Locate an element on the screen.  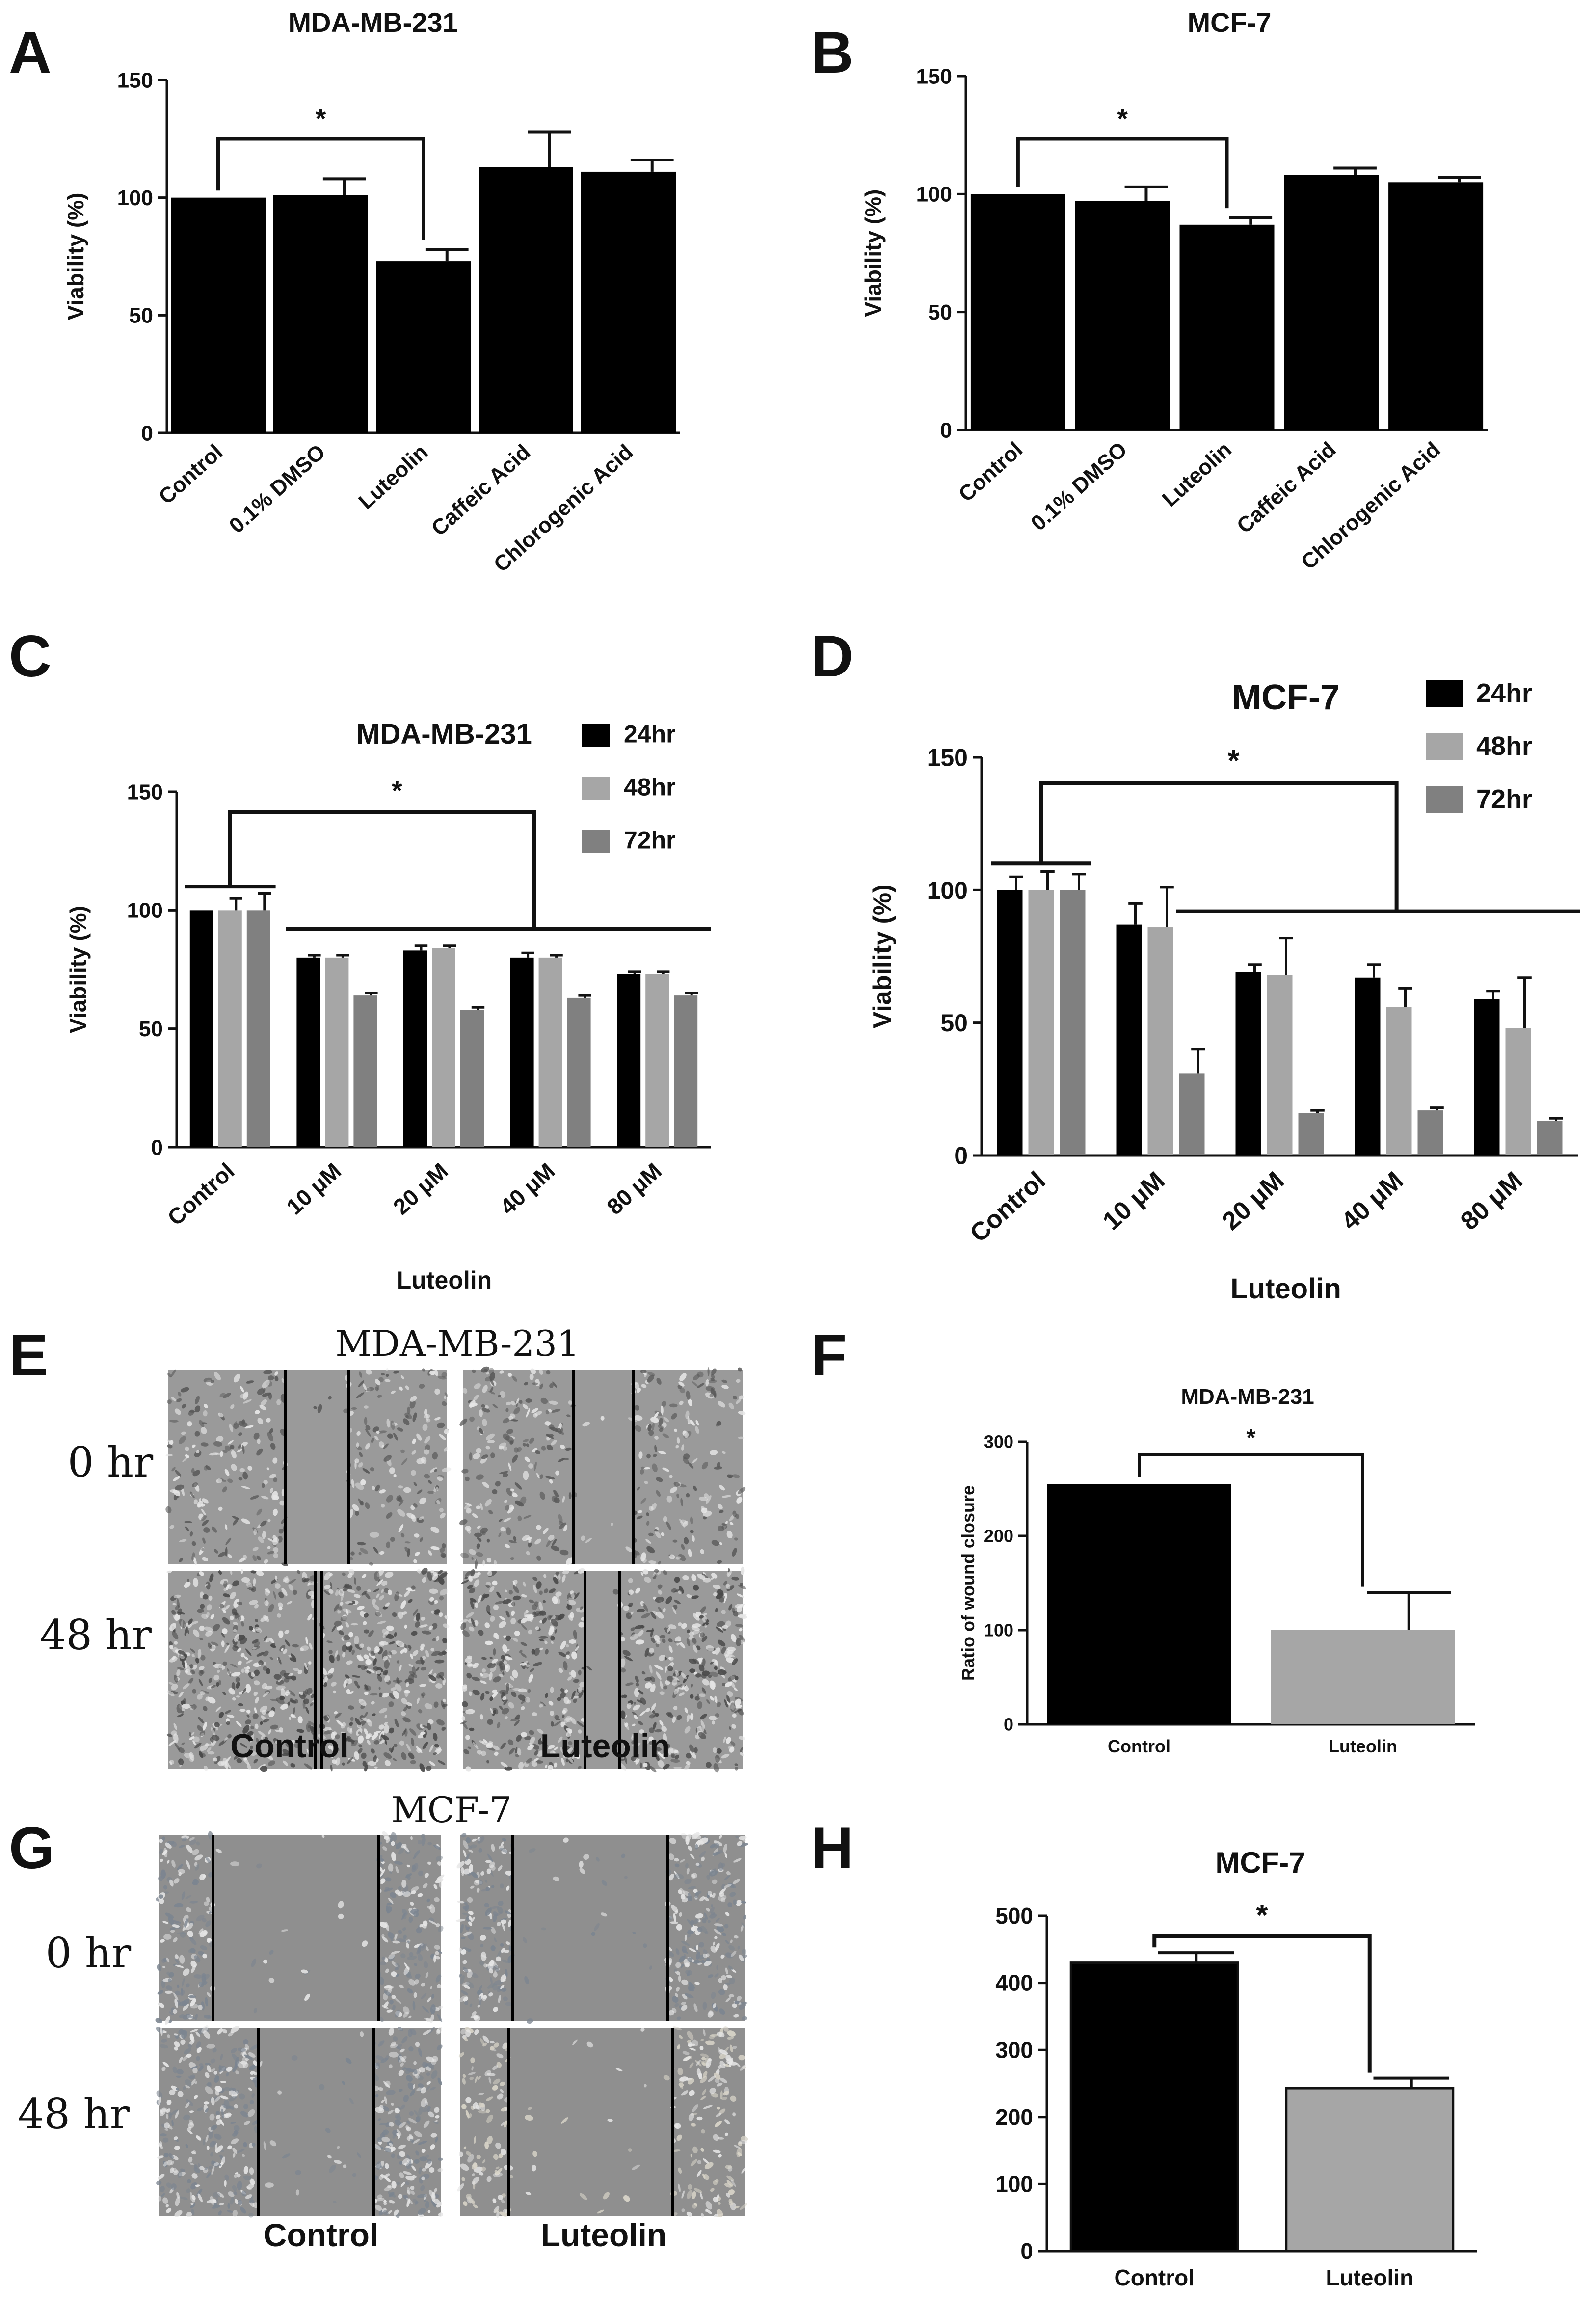
legend-label-24hr: 24hr is located at coordinates (1504, 693).